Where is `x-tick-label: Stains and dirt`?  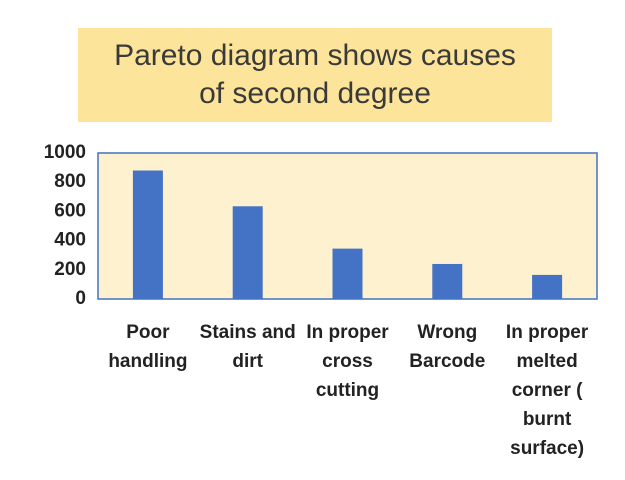
x-tick-label: Stains and dirt is located at coordinates (247, 347).